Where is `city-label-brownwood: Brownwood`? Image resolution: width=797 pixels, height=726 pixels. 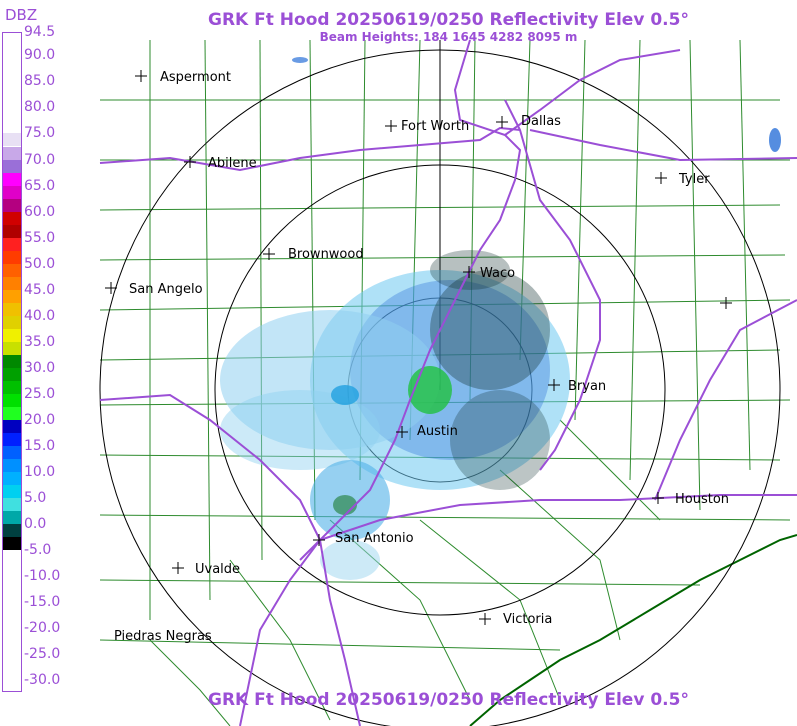 city-label-brownwood: Brownwood is located at coordinates (326, 254).